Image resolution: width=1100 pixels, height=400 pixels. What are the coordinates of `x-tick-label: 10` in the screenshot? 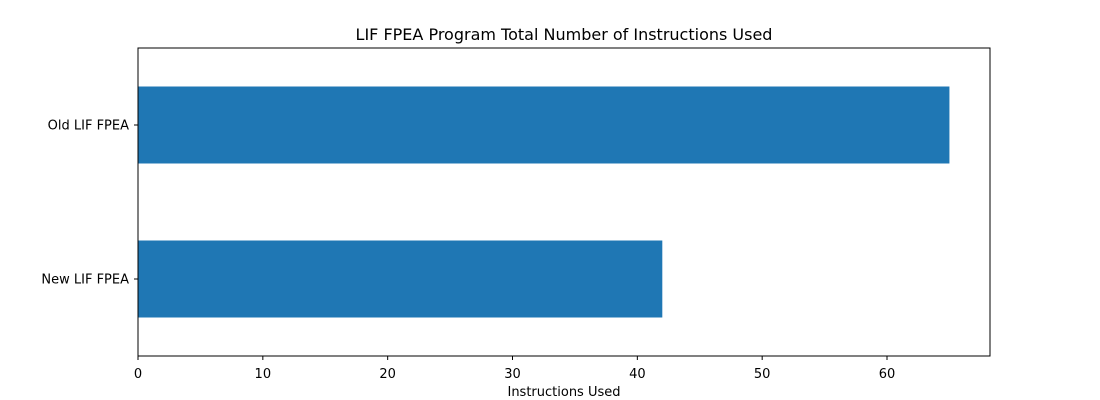 It's located at (263, 374).